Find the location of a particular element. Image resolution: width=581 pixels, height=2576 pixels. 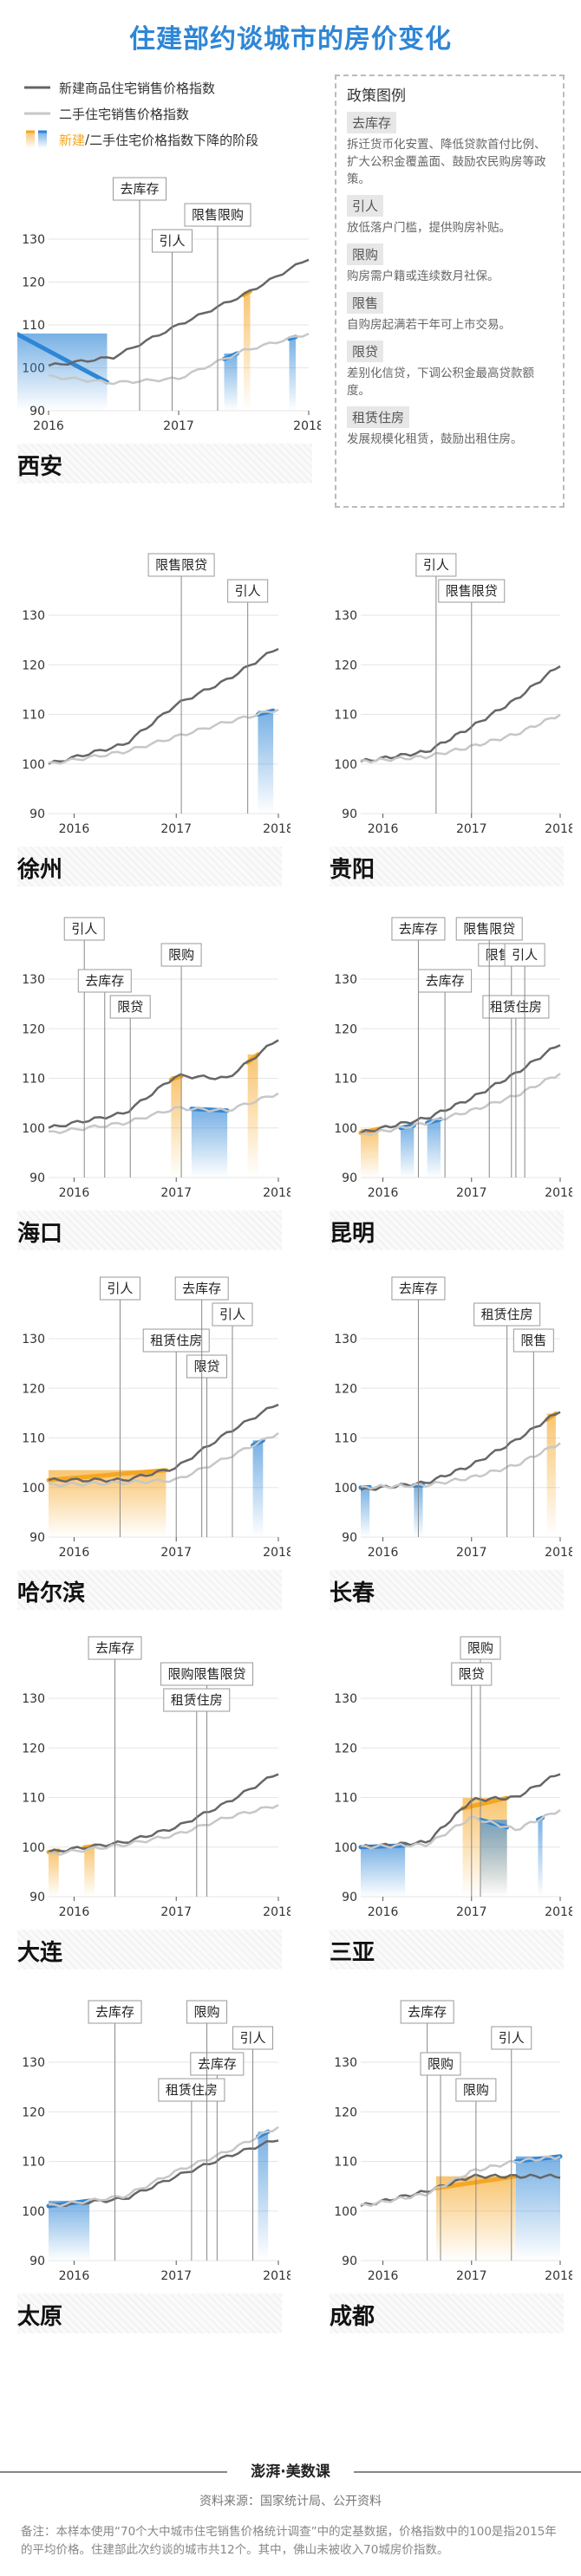

chart-legend: 新建商品住宅销售价格指数 二手住宅销售价格指数 新建 / 二手住宅价格指数下降的阶段 is located at coordinates (176, 114).